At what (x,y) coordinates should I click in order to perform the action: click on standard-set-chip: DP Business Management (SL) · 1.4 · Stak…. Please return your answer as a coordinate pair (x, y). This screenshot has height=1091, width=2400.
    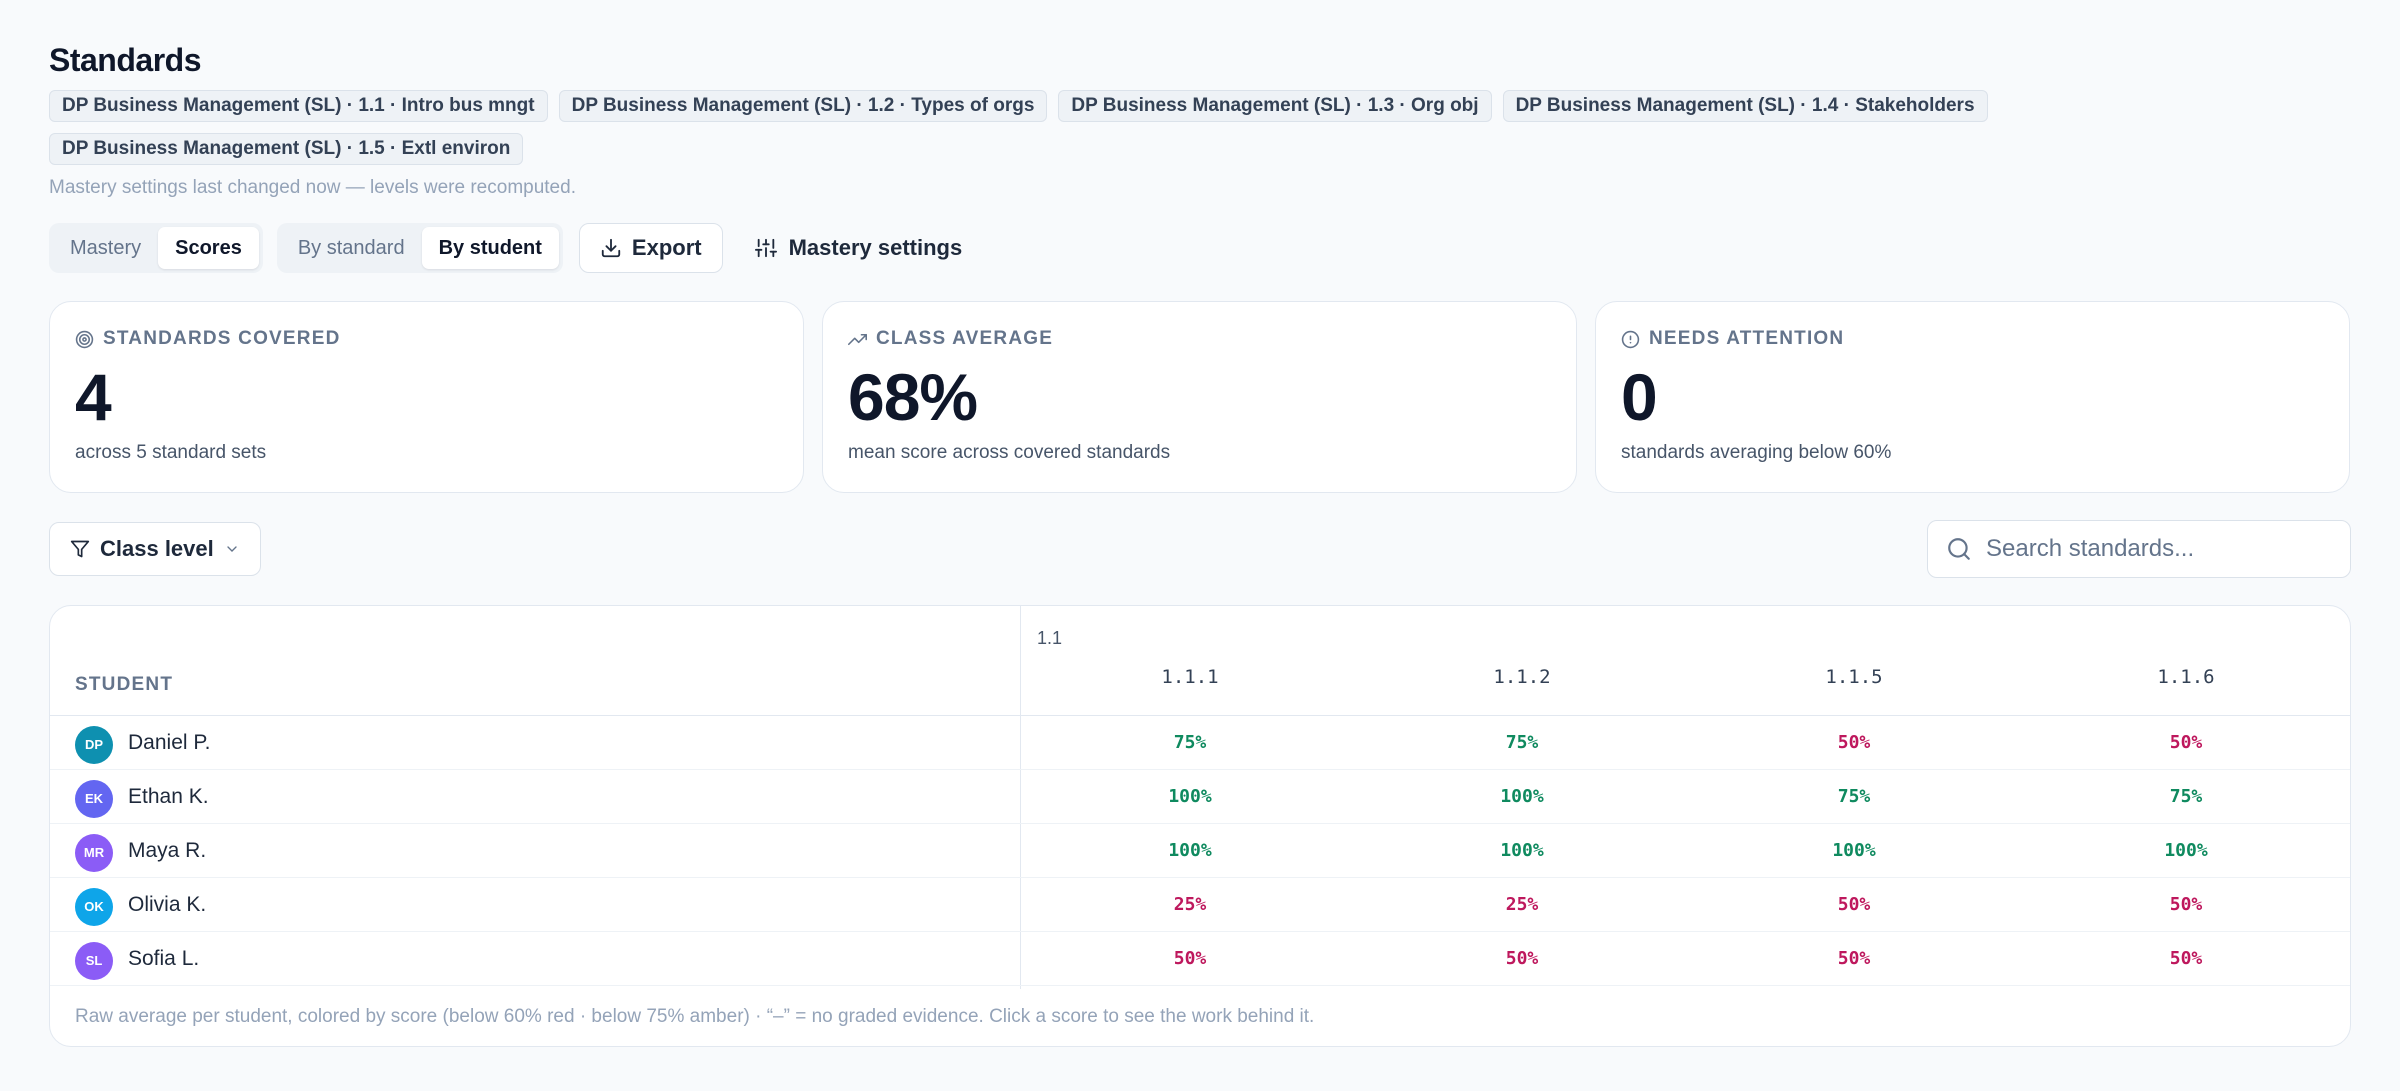
    Looking at the image, I should click on (1745, 106).